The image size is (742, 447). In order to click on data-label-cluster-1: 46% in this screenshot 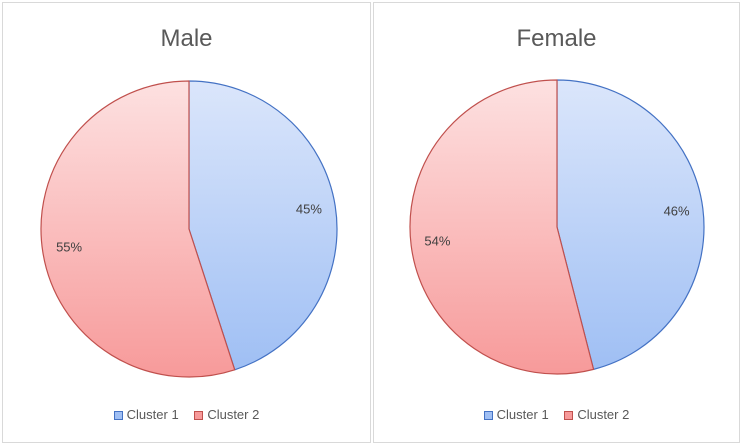, I will do `click(677, 210)`.